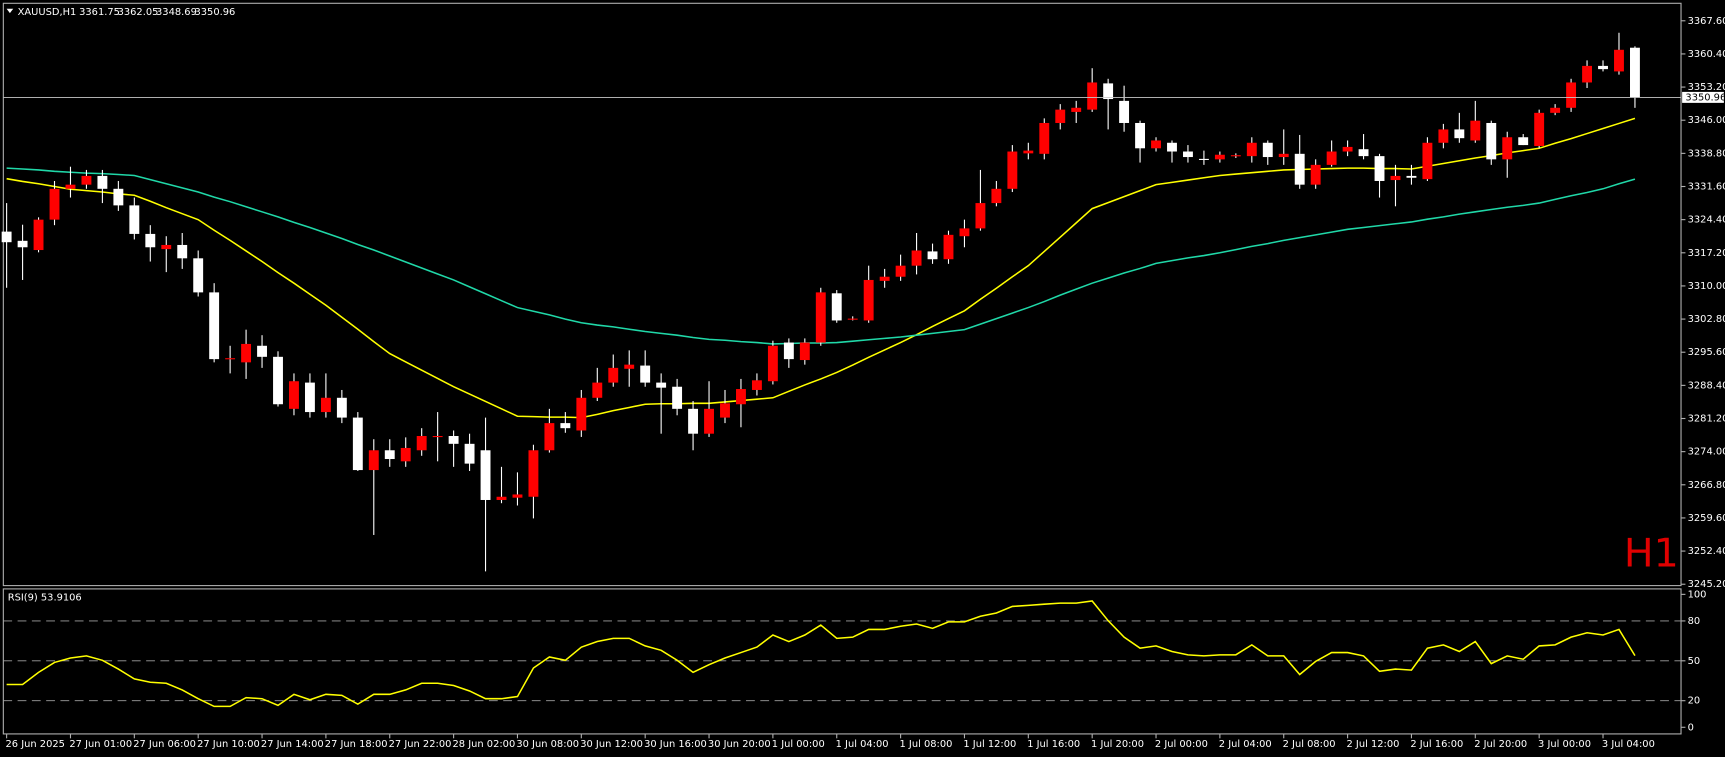 This screenshot has width=1725, height=757. Describe the element at coordinates (1706, 253) in the screenshot. I see `y-tick-label: 3317.20` at that location.